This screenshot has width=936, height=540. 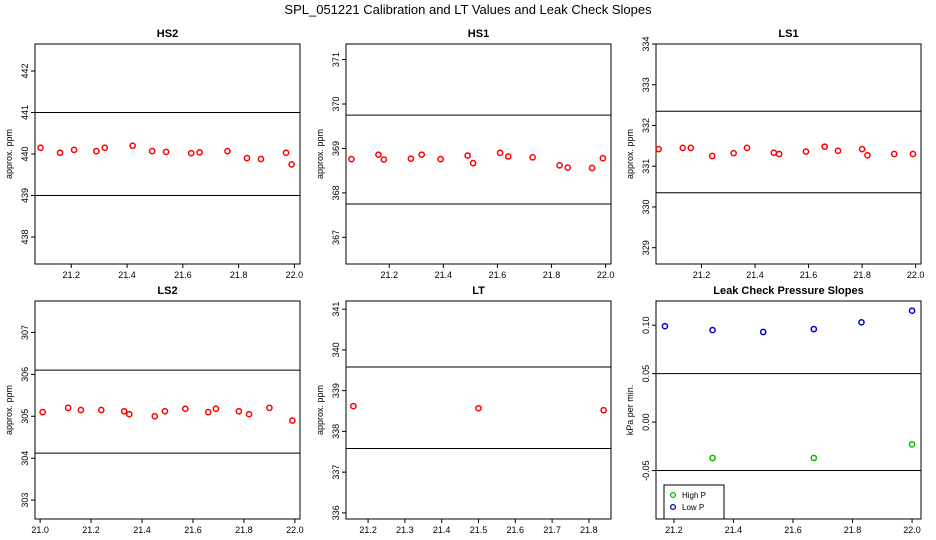 What do you see at coordinates (405, 530) in the screenshot?
I see `x-tick-label: 21.3` at bounding box center [405, 530].